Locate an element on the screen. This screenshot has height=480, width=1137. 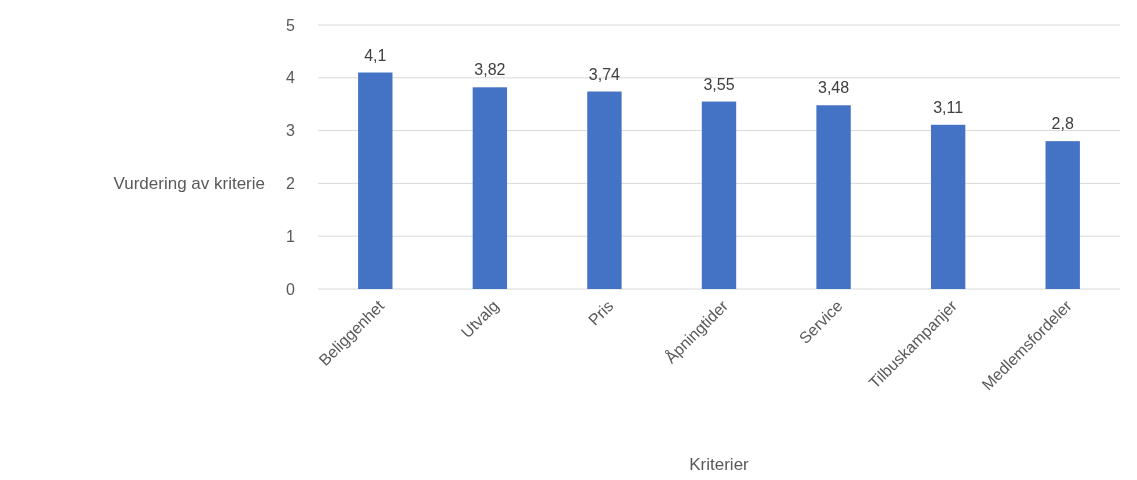
data-label: 4,1 is located at coordinates (375, 55).